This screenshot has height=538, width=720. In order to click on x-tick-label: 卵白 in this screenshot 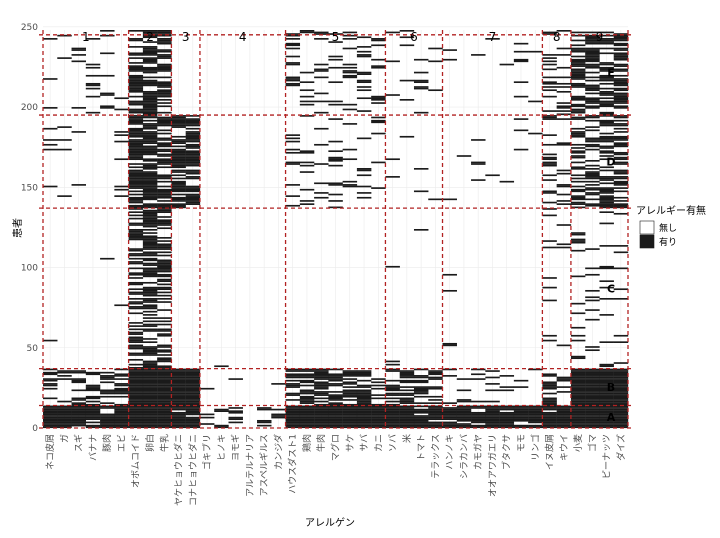, I will do `click(150, 443)`.